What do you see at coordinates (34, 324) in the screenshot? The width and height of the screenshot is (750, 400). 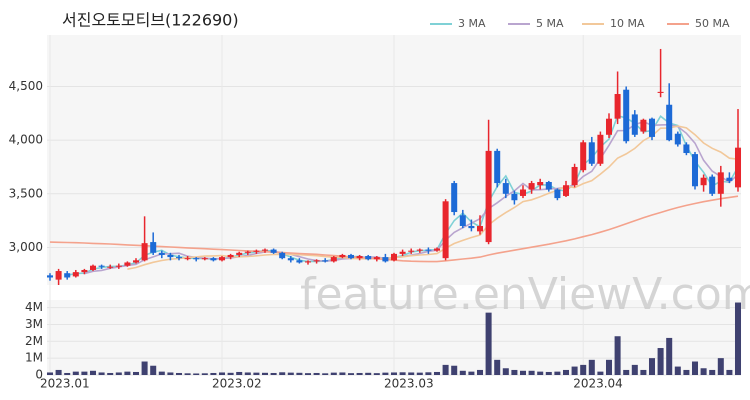 I see `y-tick-label: 3M` at bounding box center [34, 324].